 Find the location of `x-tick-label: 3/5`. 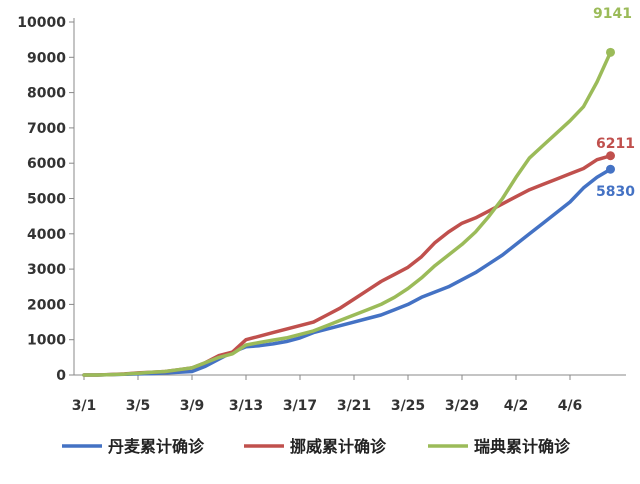

x-tick-label: 3/5 is located at coordinates (138, 406).